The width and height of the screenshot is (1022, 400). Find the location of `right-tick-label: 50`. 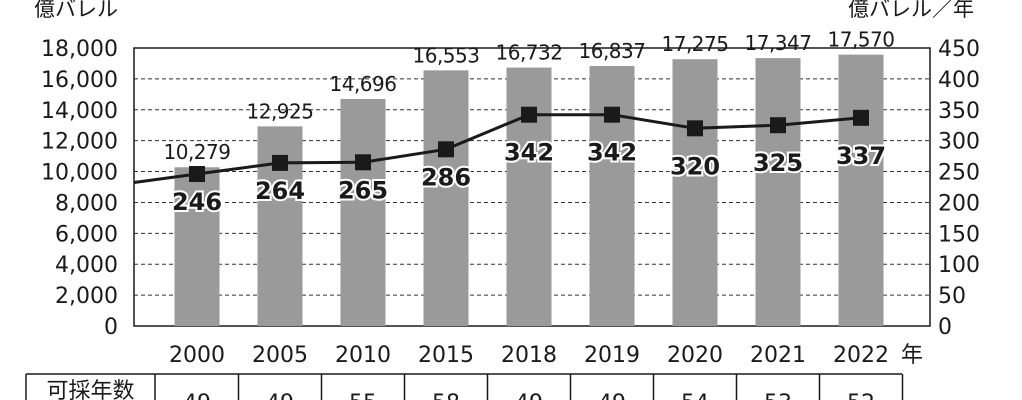

right-tick-label: 50 is located at coordinates (952, 296).